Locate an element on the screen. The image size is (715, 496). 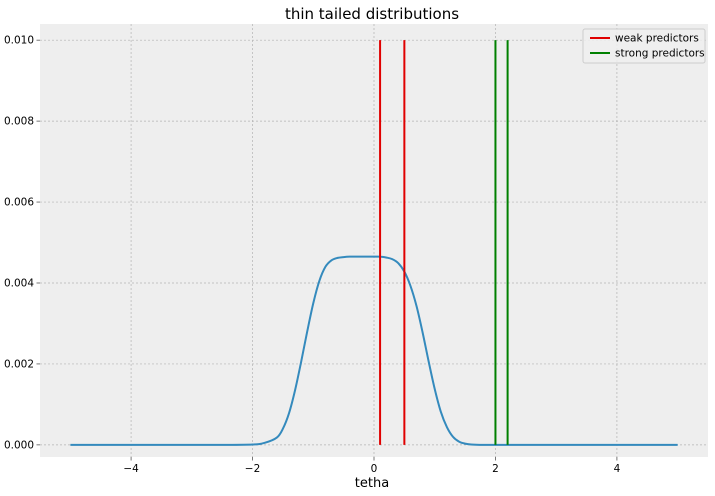
x-axis-ticks: −4 −2 0 2 4 is located at coordinates (372, 466).